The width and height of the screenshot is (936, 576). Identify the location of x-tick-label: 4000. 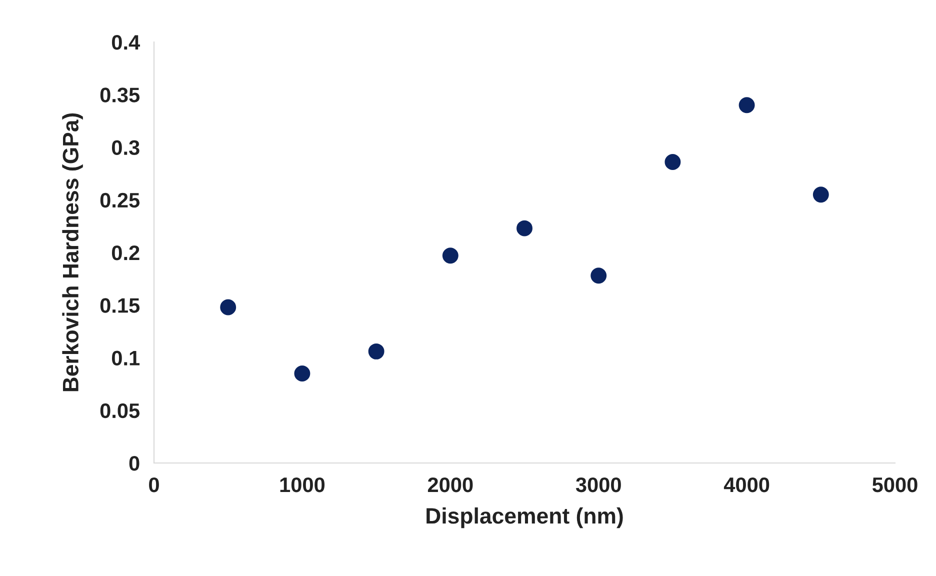
(747, 484).